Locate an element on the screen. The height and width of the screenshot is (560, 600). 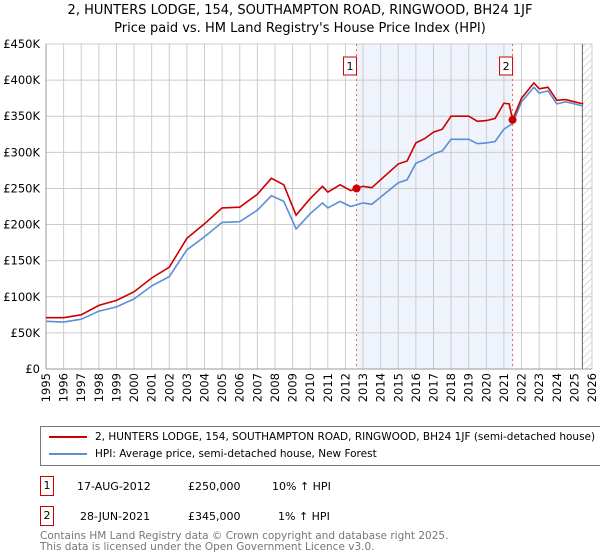
forecast-hatch is located at coordinates (587, 206).